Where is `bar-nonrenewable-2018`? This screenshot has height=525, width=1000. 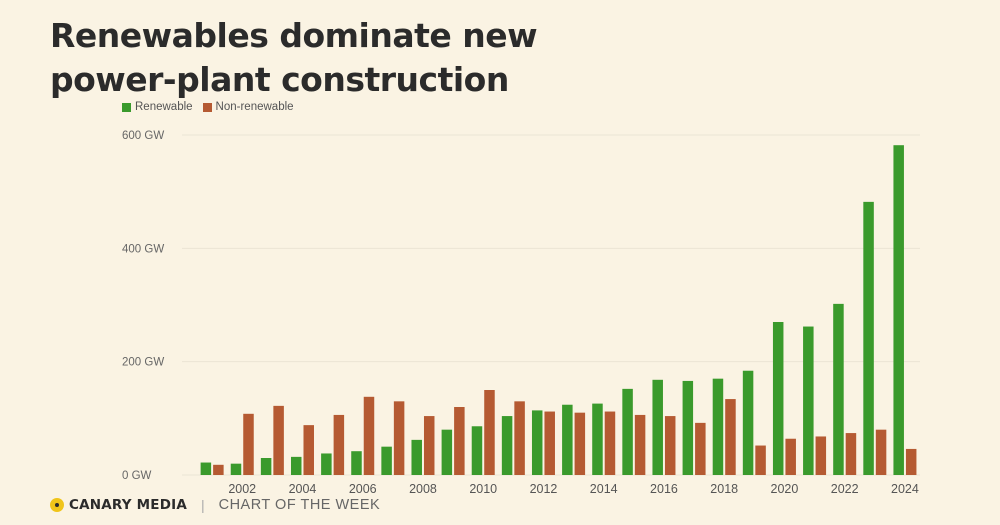 bar-nonrenewable-2018 is located at coordinates (730, 437).